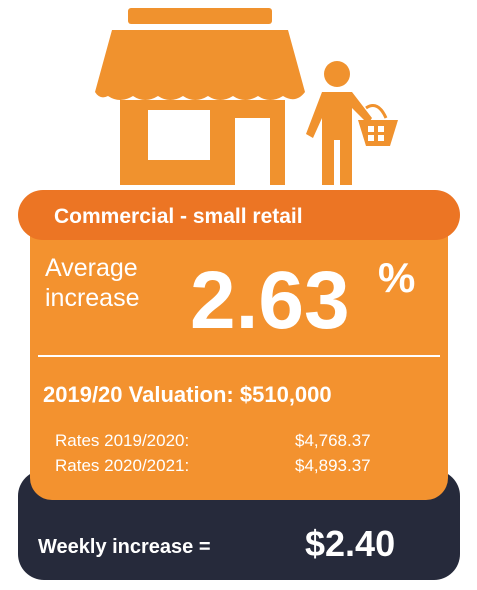  What do you see at coordinates (396, 277) in the screenshot?
I see `increase-unit: %` at bounding box center [396, 277].